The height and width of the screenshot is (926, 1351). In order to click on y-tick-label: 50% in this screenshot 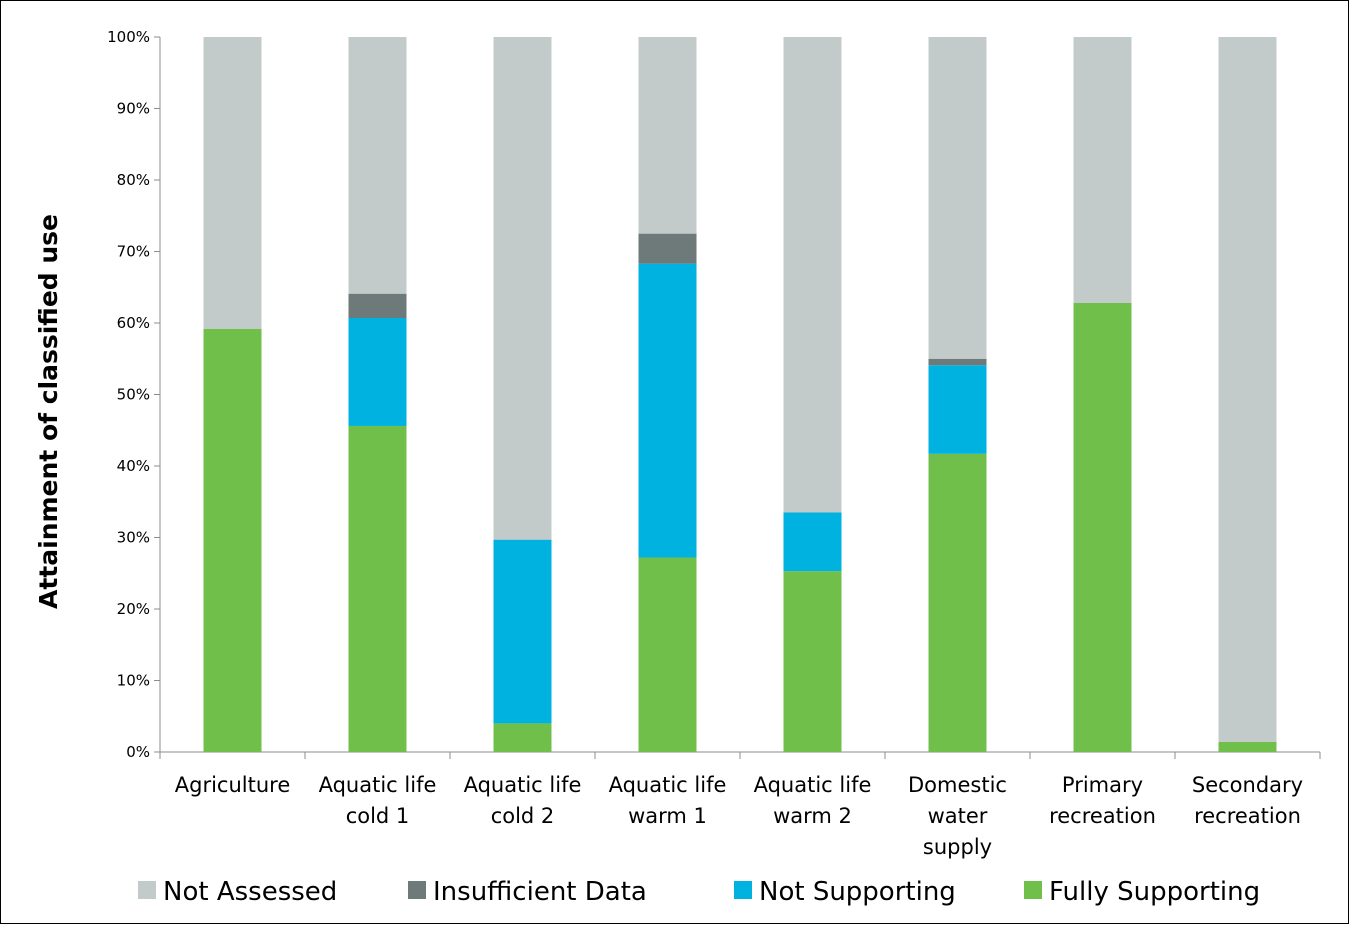, I will do `click(133, 395)`.